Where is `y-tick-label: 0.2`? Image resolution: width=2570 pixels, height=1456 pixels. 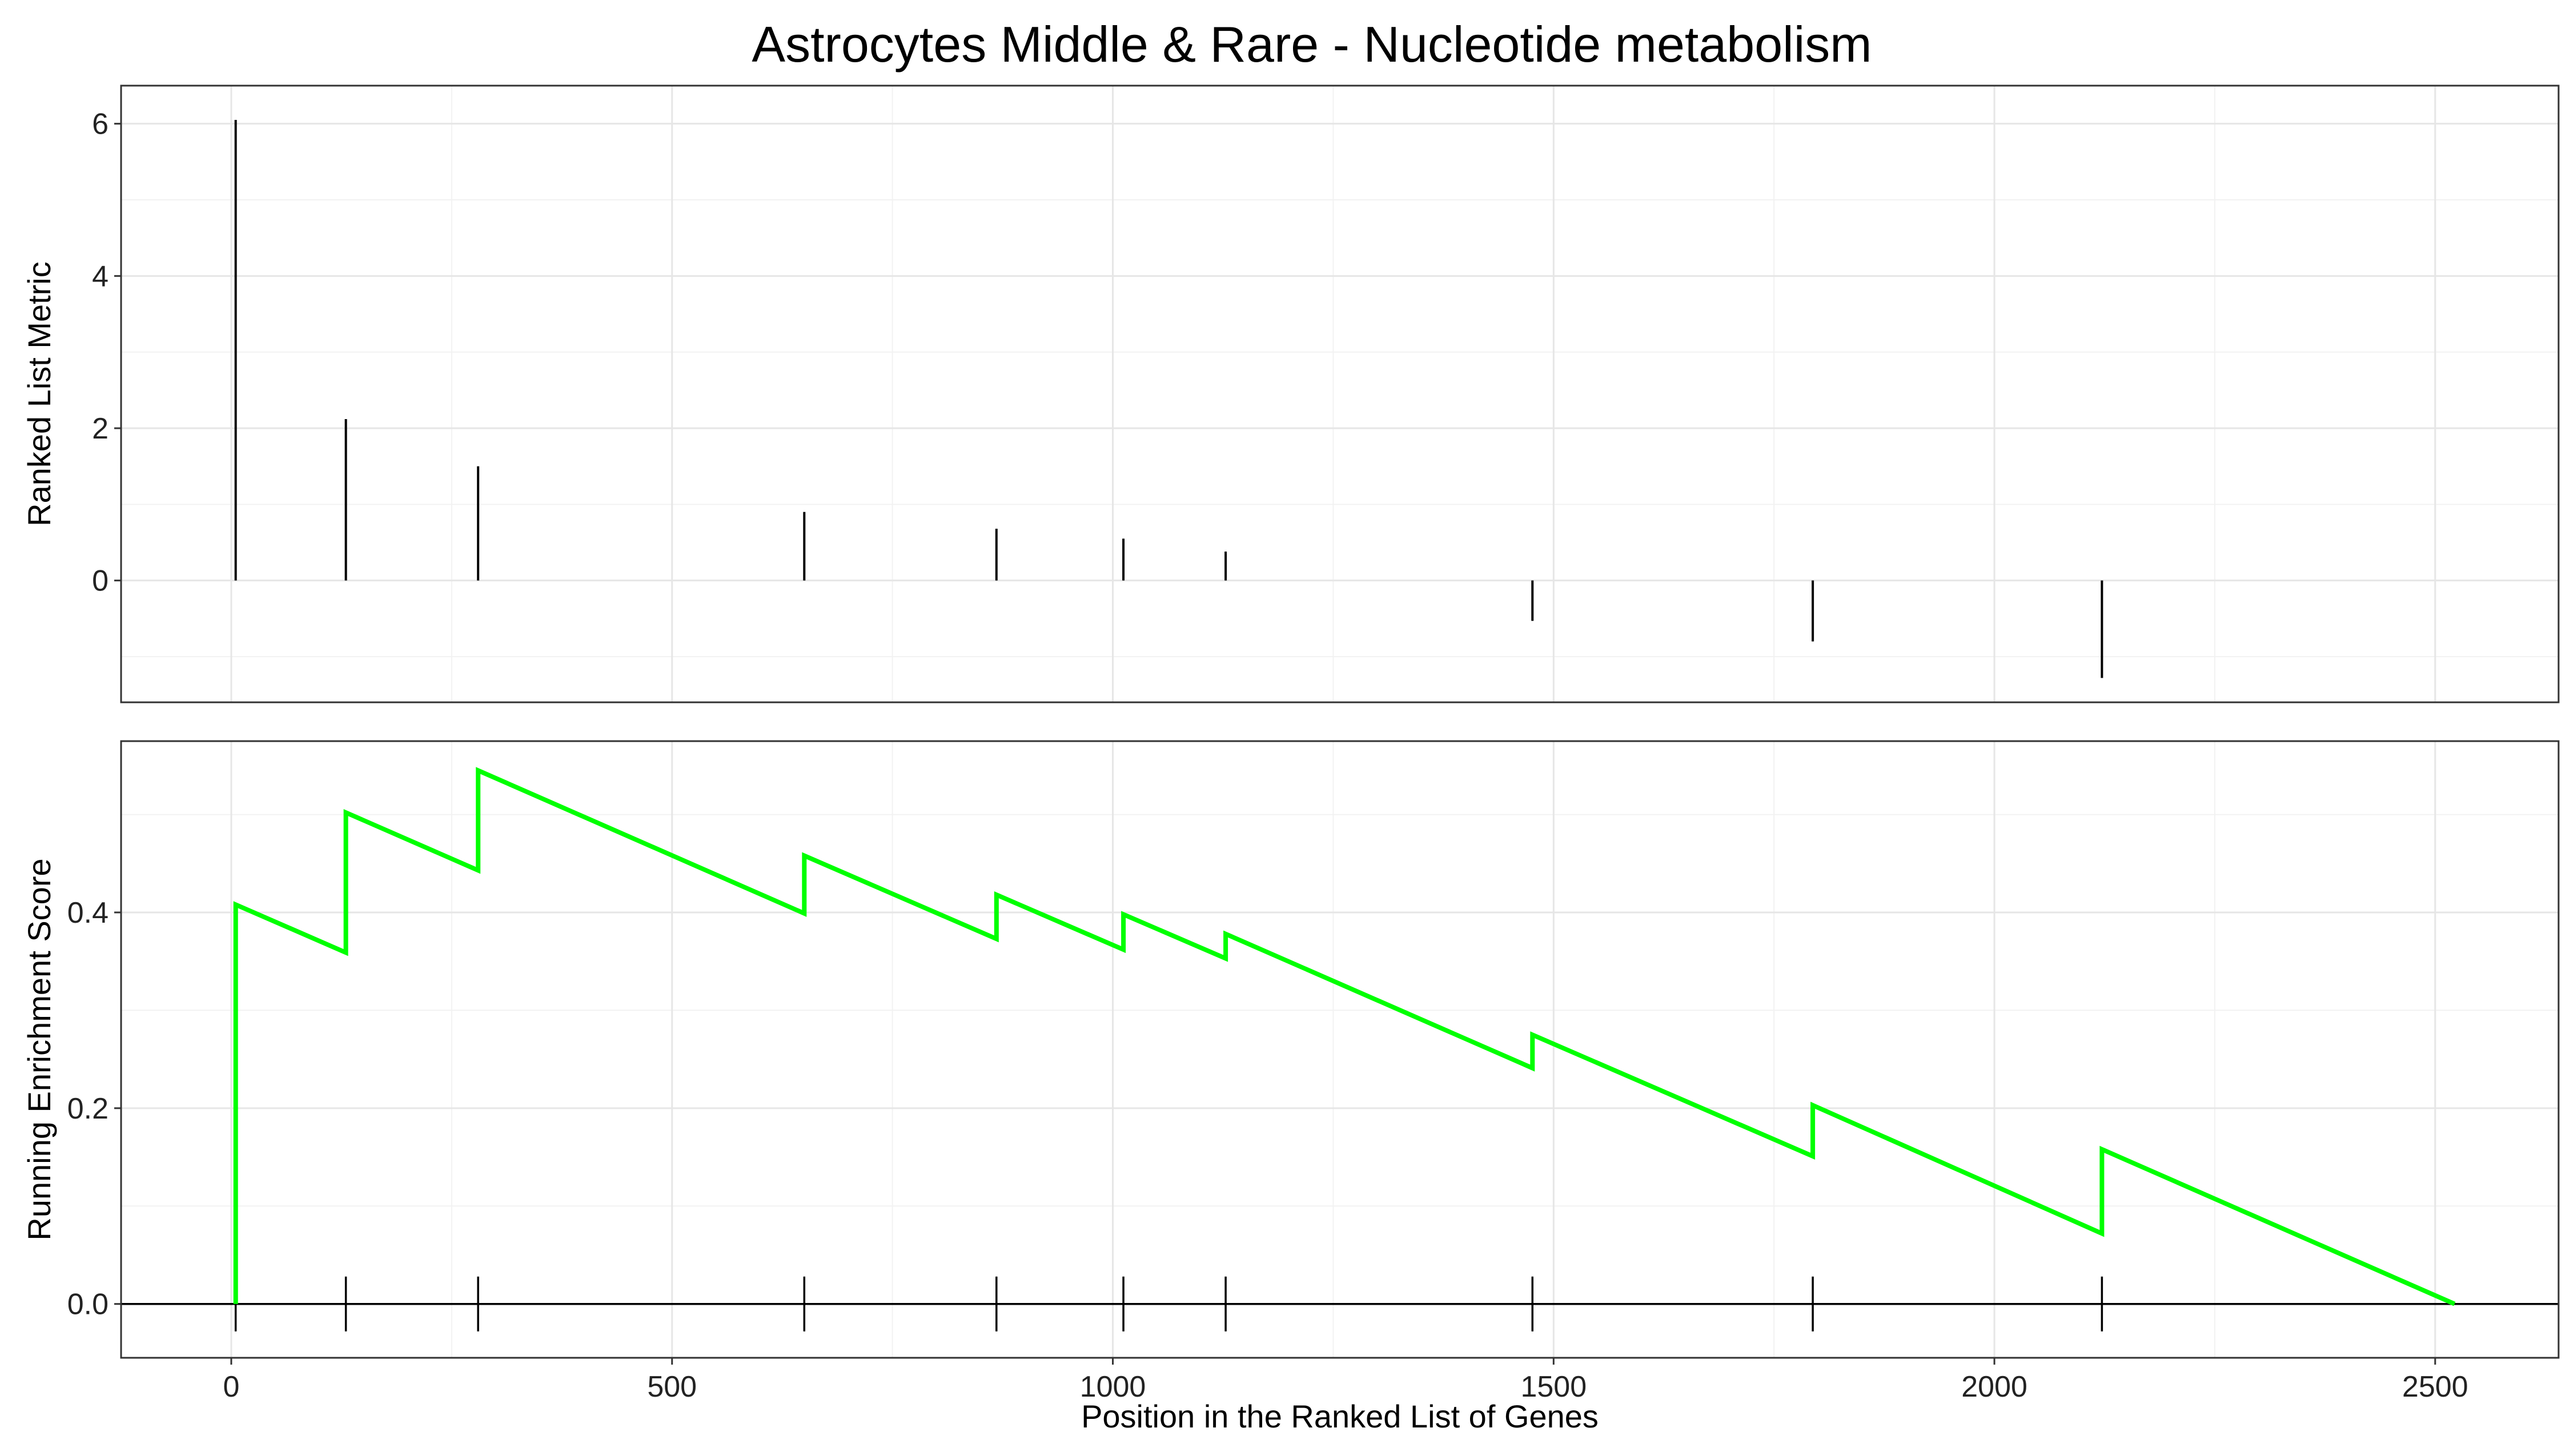
y-tick-label: 0.2 is located at coordinates (88, 1108).